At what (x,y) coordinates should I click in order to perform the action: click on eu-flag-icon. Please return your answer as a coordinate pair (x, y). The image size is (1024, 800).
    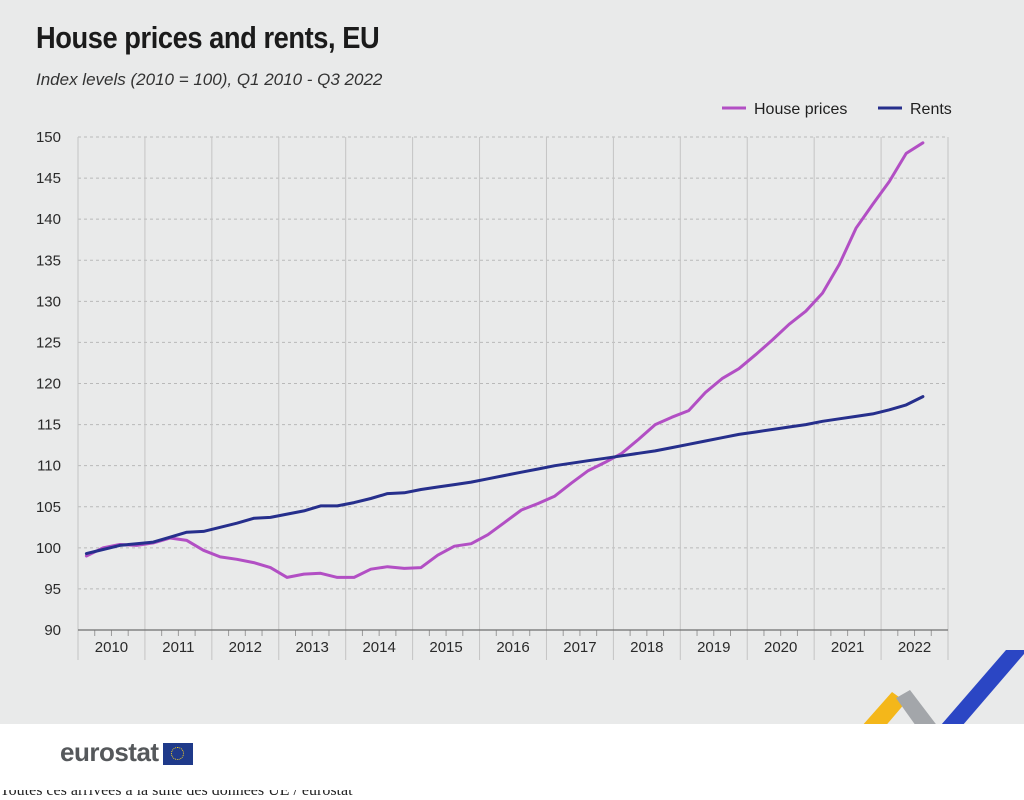
    Looking at the image, I should click on (177, 753).